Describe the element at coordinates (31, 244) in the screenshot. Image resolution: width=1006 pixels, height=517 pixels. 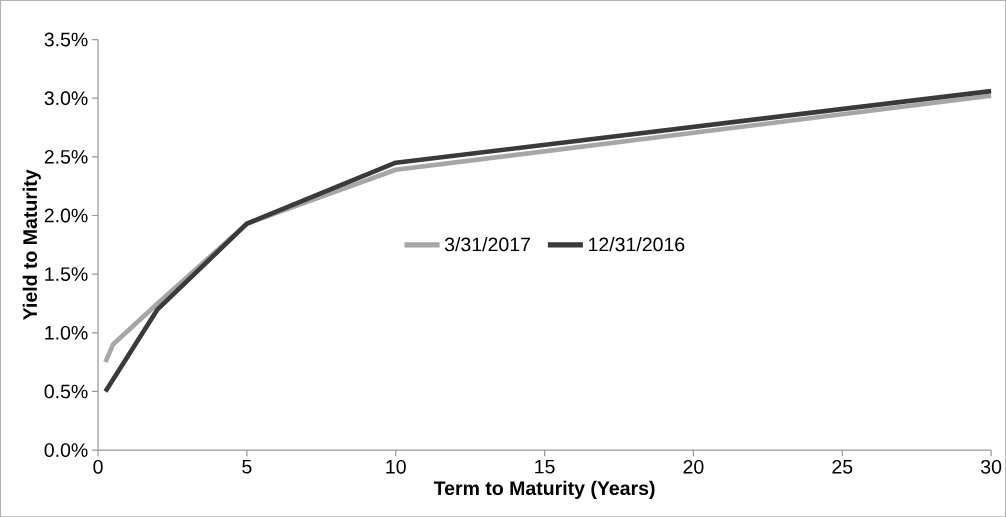
I see `y-axis-title: Yield to Maturity` at that location.